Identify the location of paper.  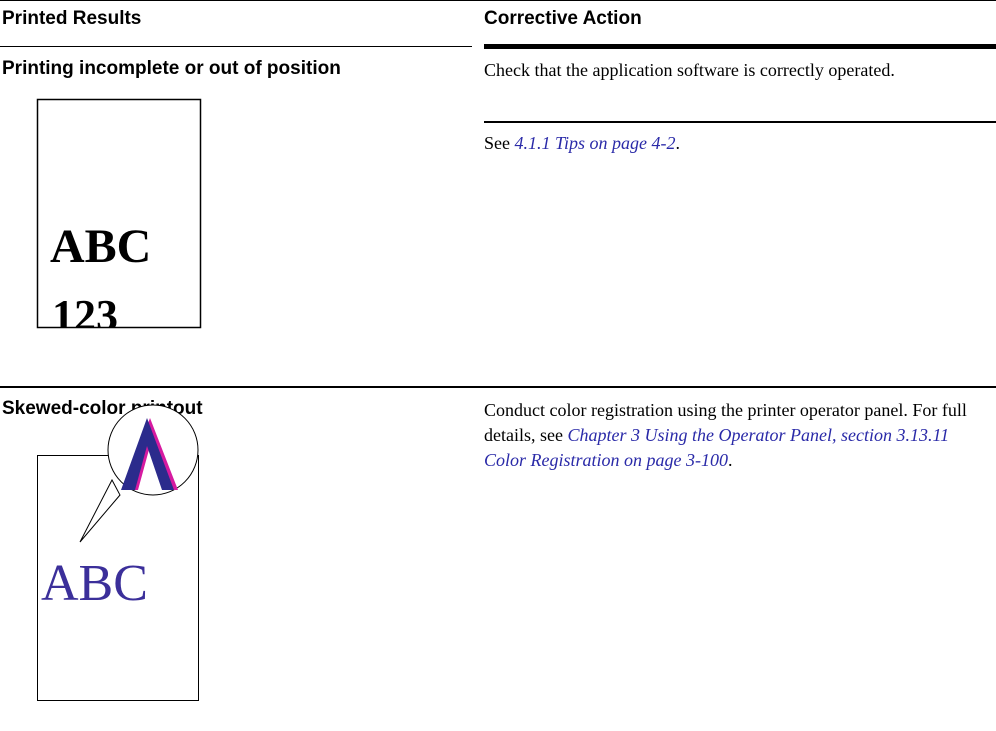
(119, 213).